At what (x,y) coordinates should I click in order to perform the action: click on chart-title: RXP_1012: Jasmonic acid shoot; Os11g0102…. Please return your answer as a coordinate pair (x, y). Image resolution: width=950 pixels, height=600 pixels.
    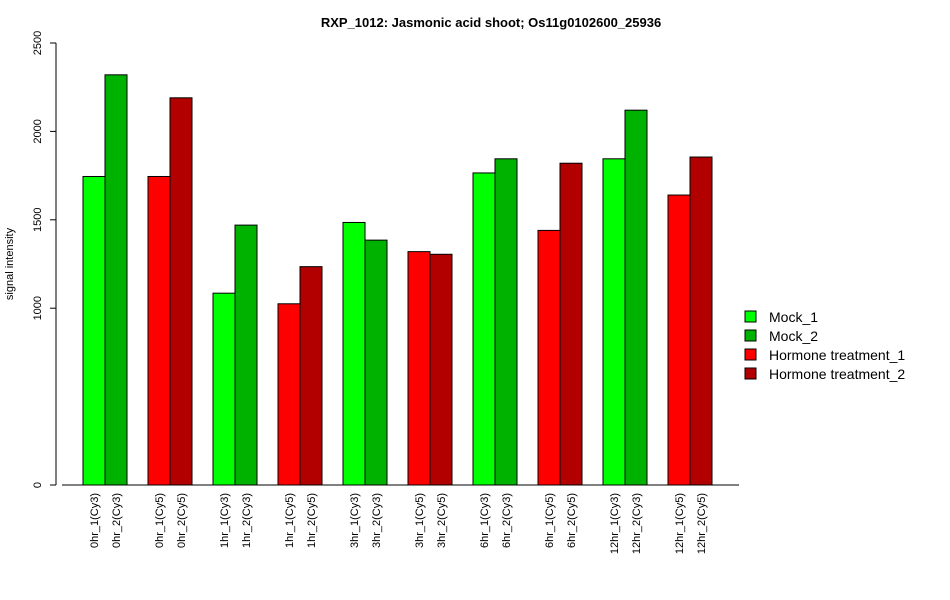
    Looking at the image, I should click on (491, 22).